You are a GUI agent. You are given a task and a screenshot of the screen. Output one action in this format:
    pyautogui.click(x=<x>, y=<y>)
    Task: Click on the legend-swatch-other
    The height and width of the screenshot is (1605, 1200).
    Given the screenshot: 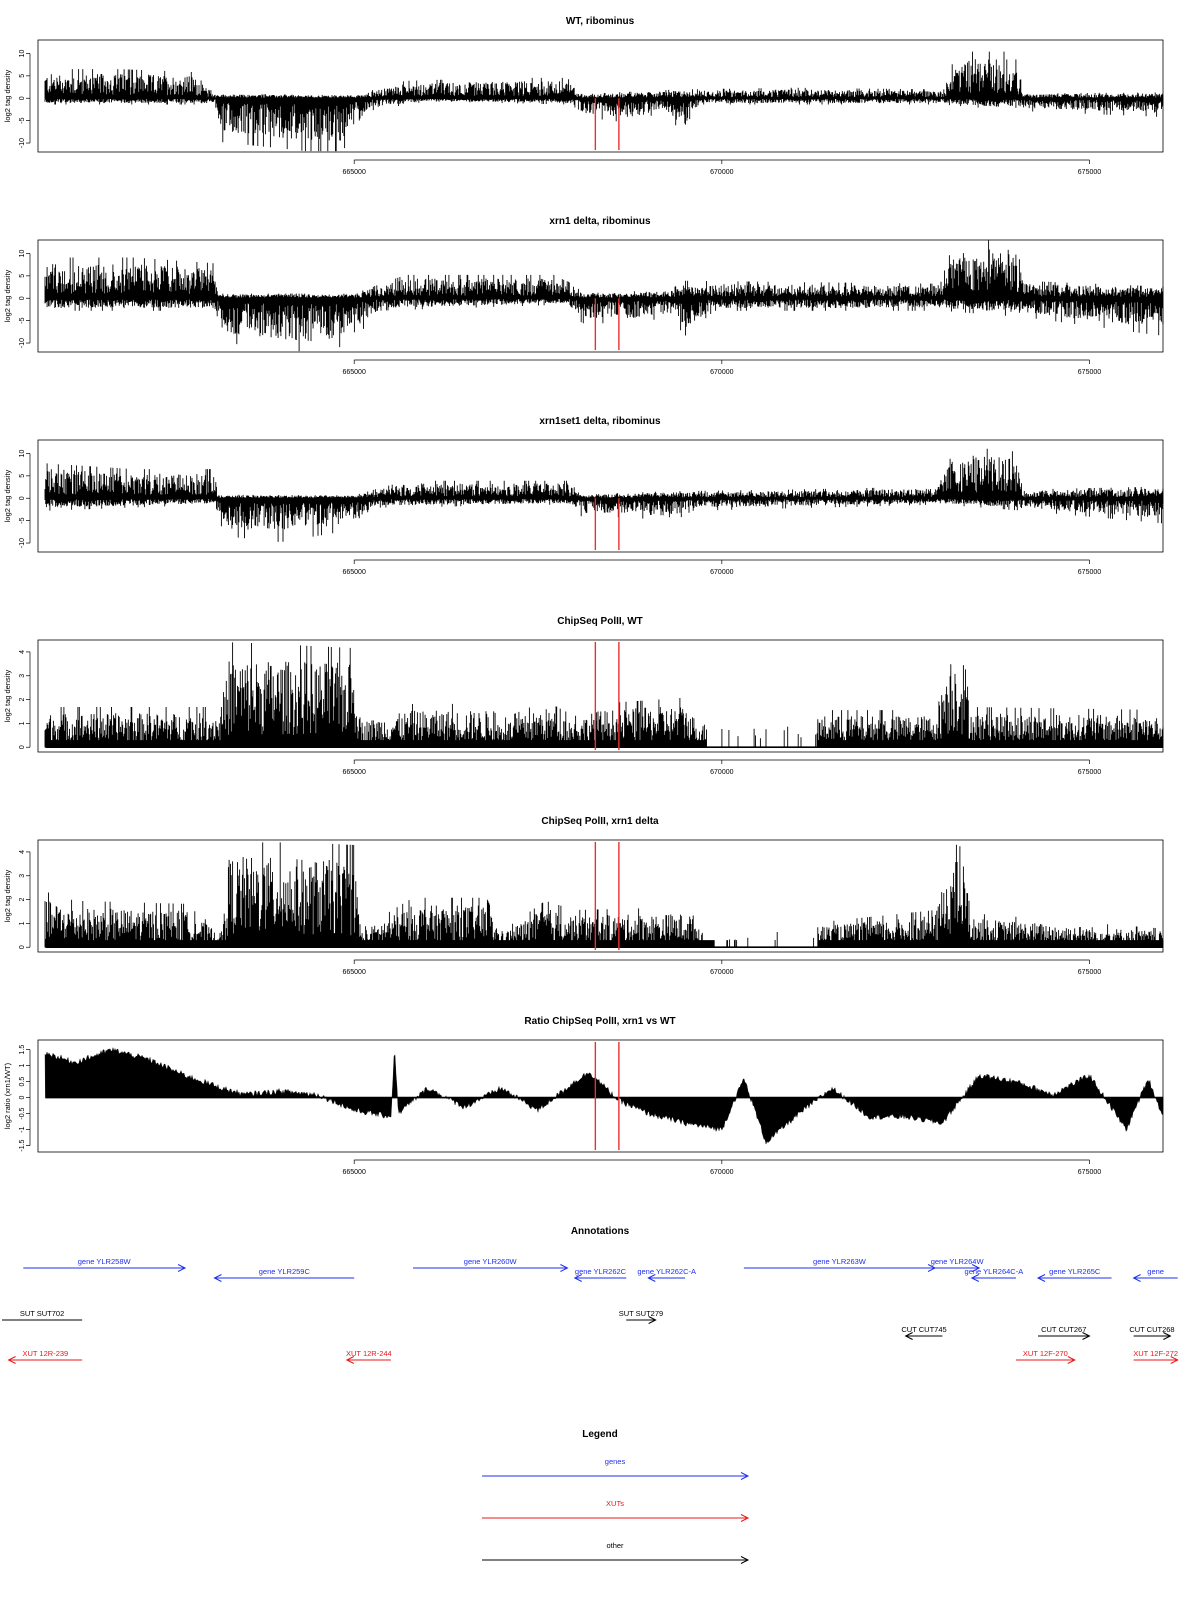 What is the action you would take?
    pyautogui.click(x=616, y=1560)
    